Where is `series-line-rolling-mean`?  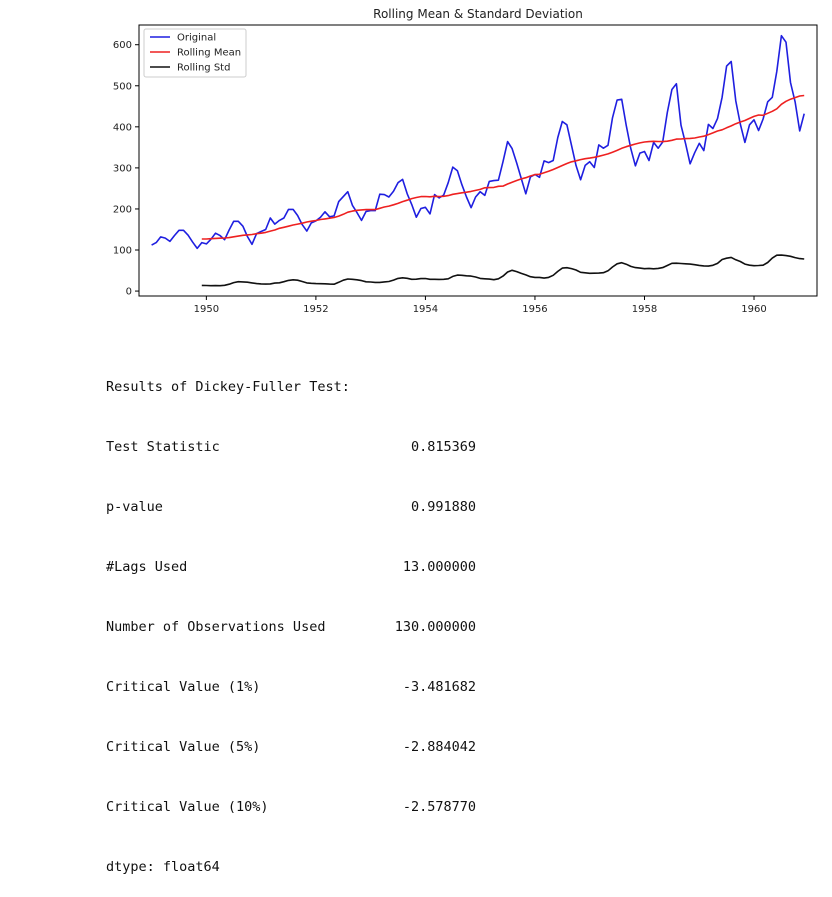
series-line-rolling-mean is located at coordinates (503, 167).